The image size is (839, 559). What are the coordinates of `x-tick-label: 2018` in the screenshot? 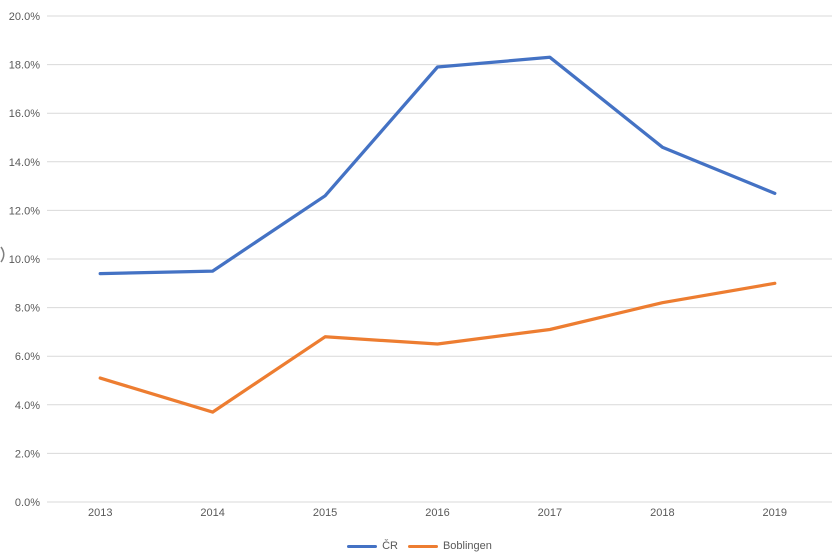 It's located at (662, 513).